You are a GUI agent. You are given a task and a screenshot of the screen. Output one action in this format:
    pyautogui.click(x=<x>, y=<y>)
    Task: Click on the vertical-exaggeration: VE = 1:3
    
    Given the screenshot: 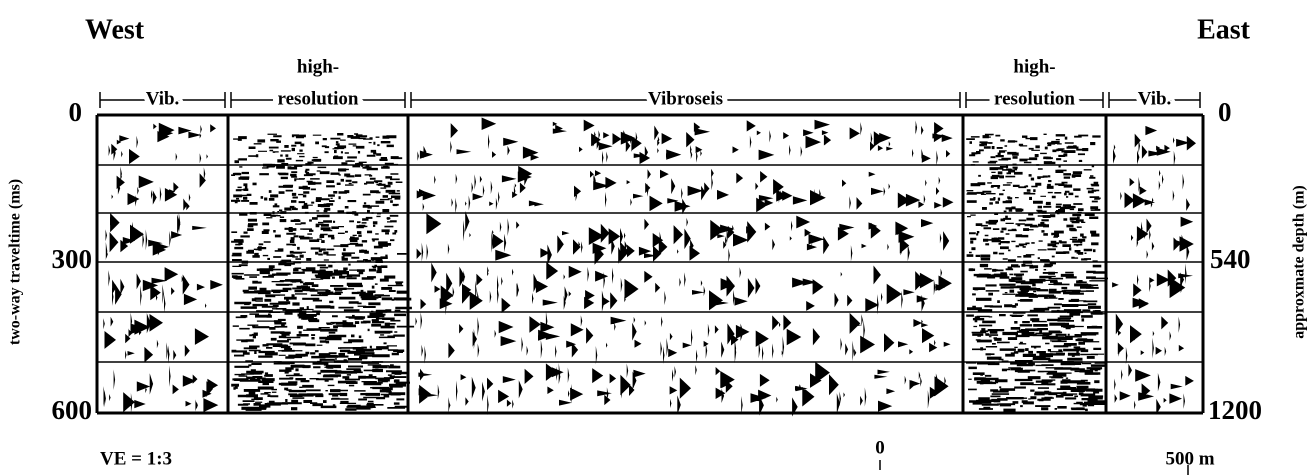 What is the action you would take?
    pyautogui.click(x=136, y=458)
    